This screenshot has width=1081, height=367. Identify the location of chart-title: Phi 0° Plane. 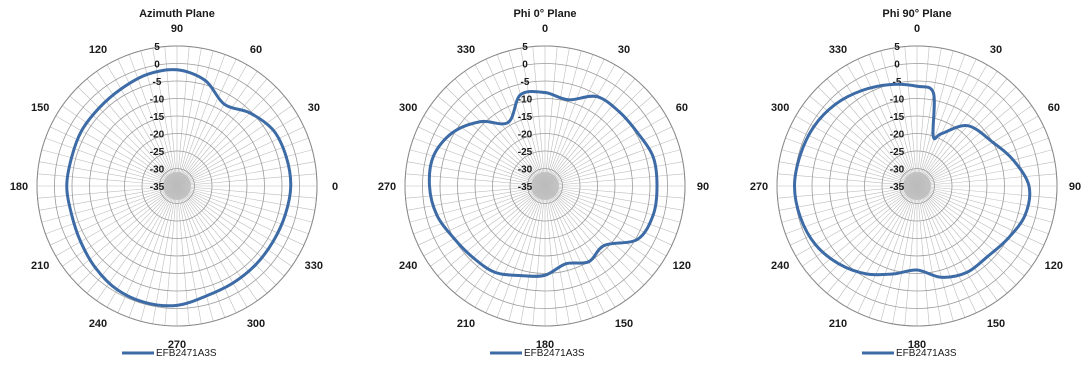
(544, 14).